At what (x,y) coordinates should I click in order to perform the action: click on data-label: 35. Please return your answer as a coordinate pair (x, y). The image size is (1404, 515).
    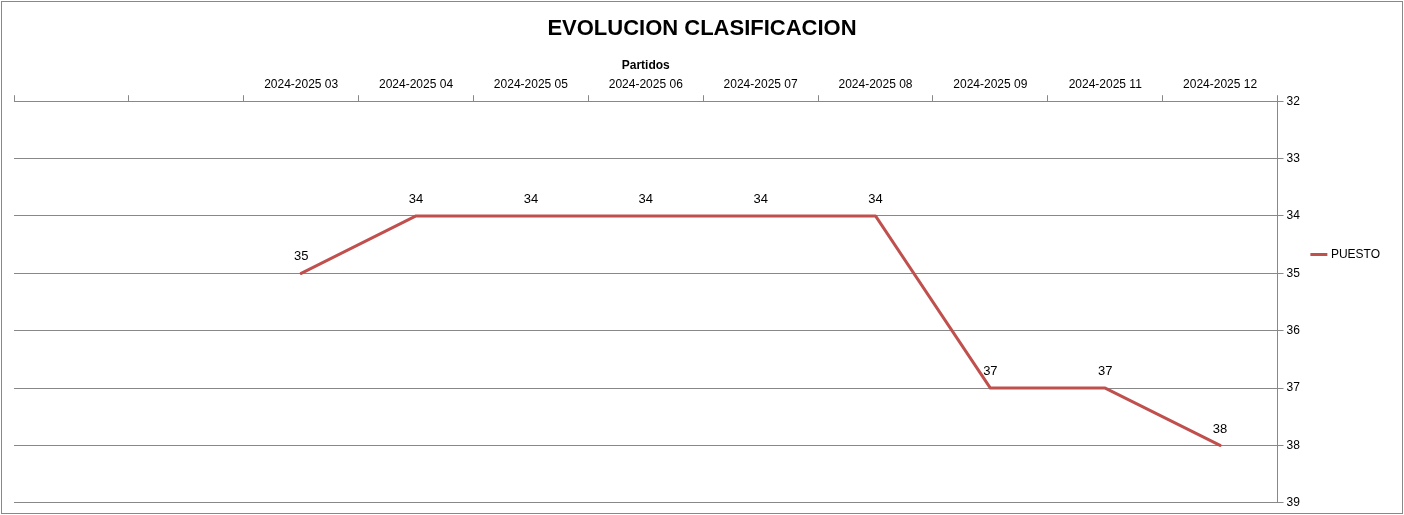
    Looking at the image, I should click on (301, 256).